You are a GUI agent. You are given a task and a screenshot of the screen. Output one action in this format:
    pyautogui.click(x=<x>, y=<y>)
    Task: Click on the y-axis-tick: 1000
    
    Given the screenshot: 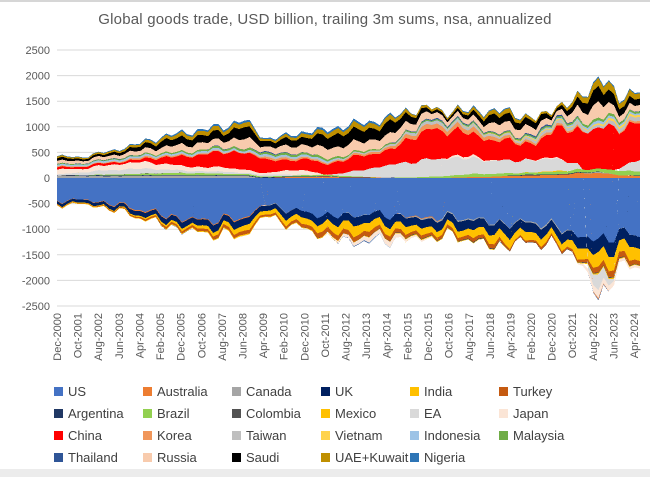 What is the action you would take?
    pyautogui.click(x=38, y=128)
    